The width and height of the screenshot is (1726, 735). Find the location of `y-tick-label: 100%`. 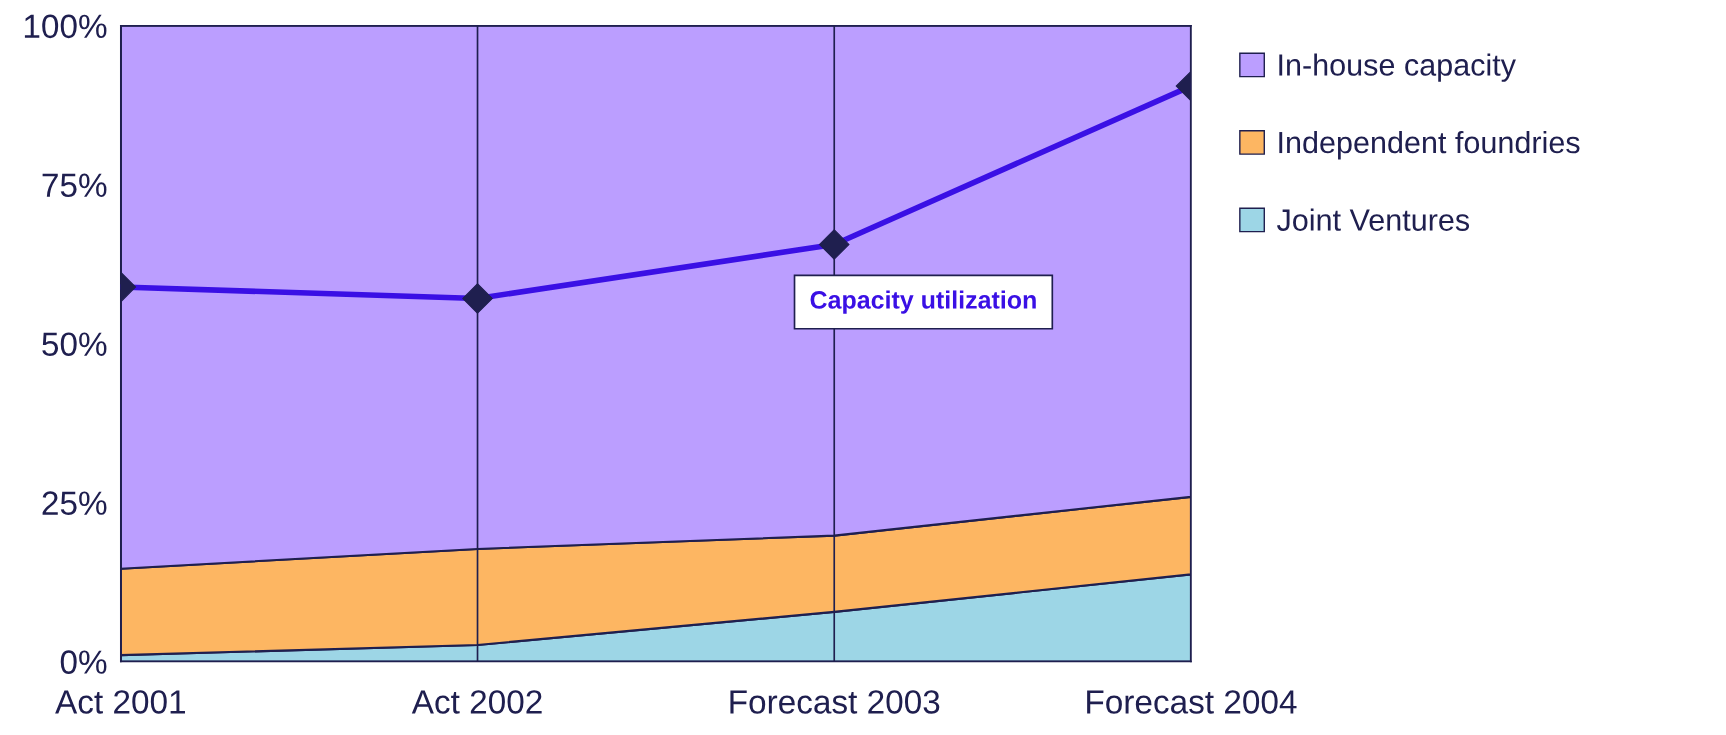

y-tick-label: 100% is located at coordinates (65, 26).